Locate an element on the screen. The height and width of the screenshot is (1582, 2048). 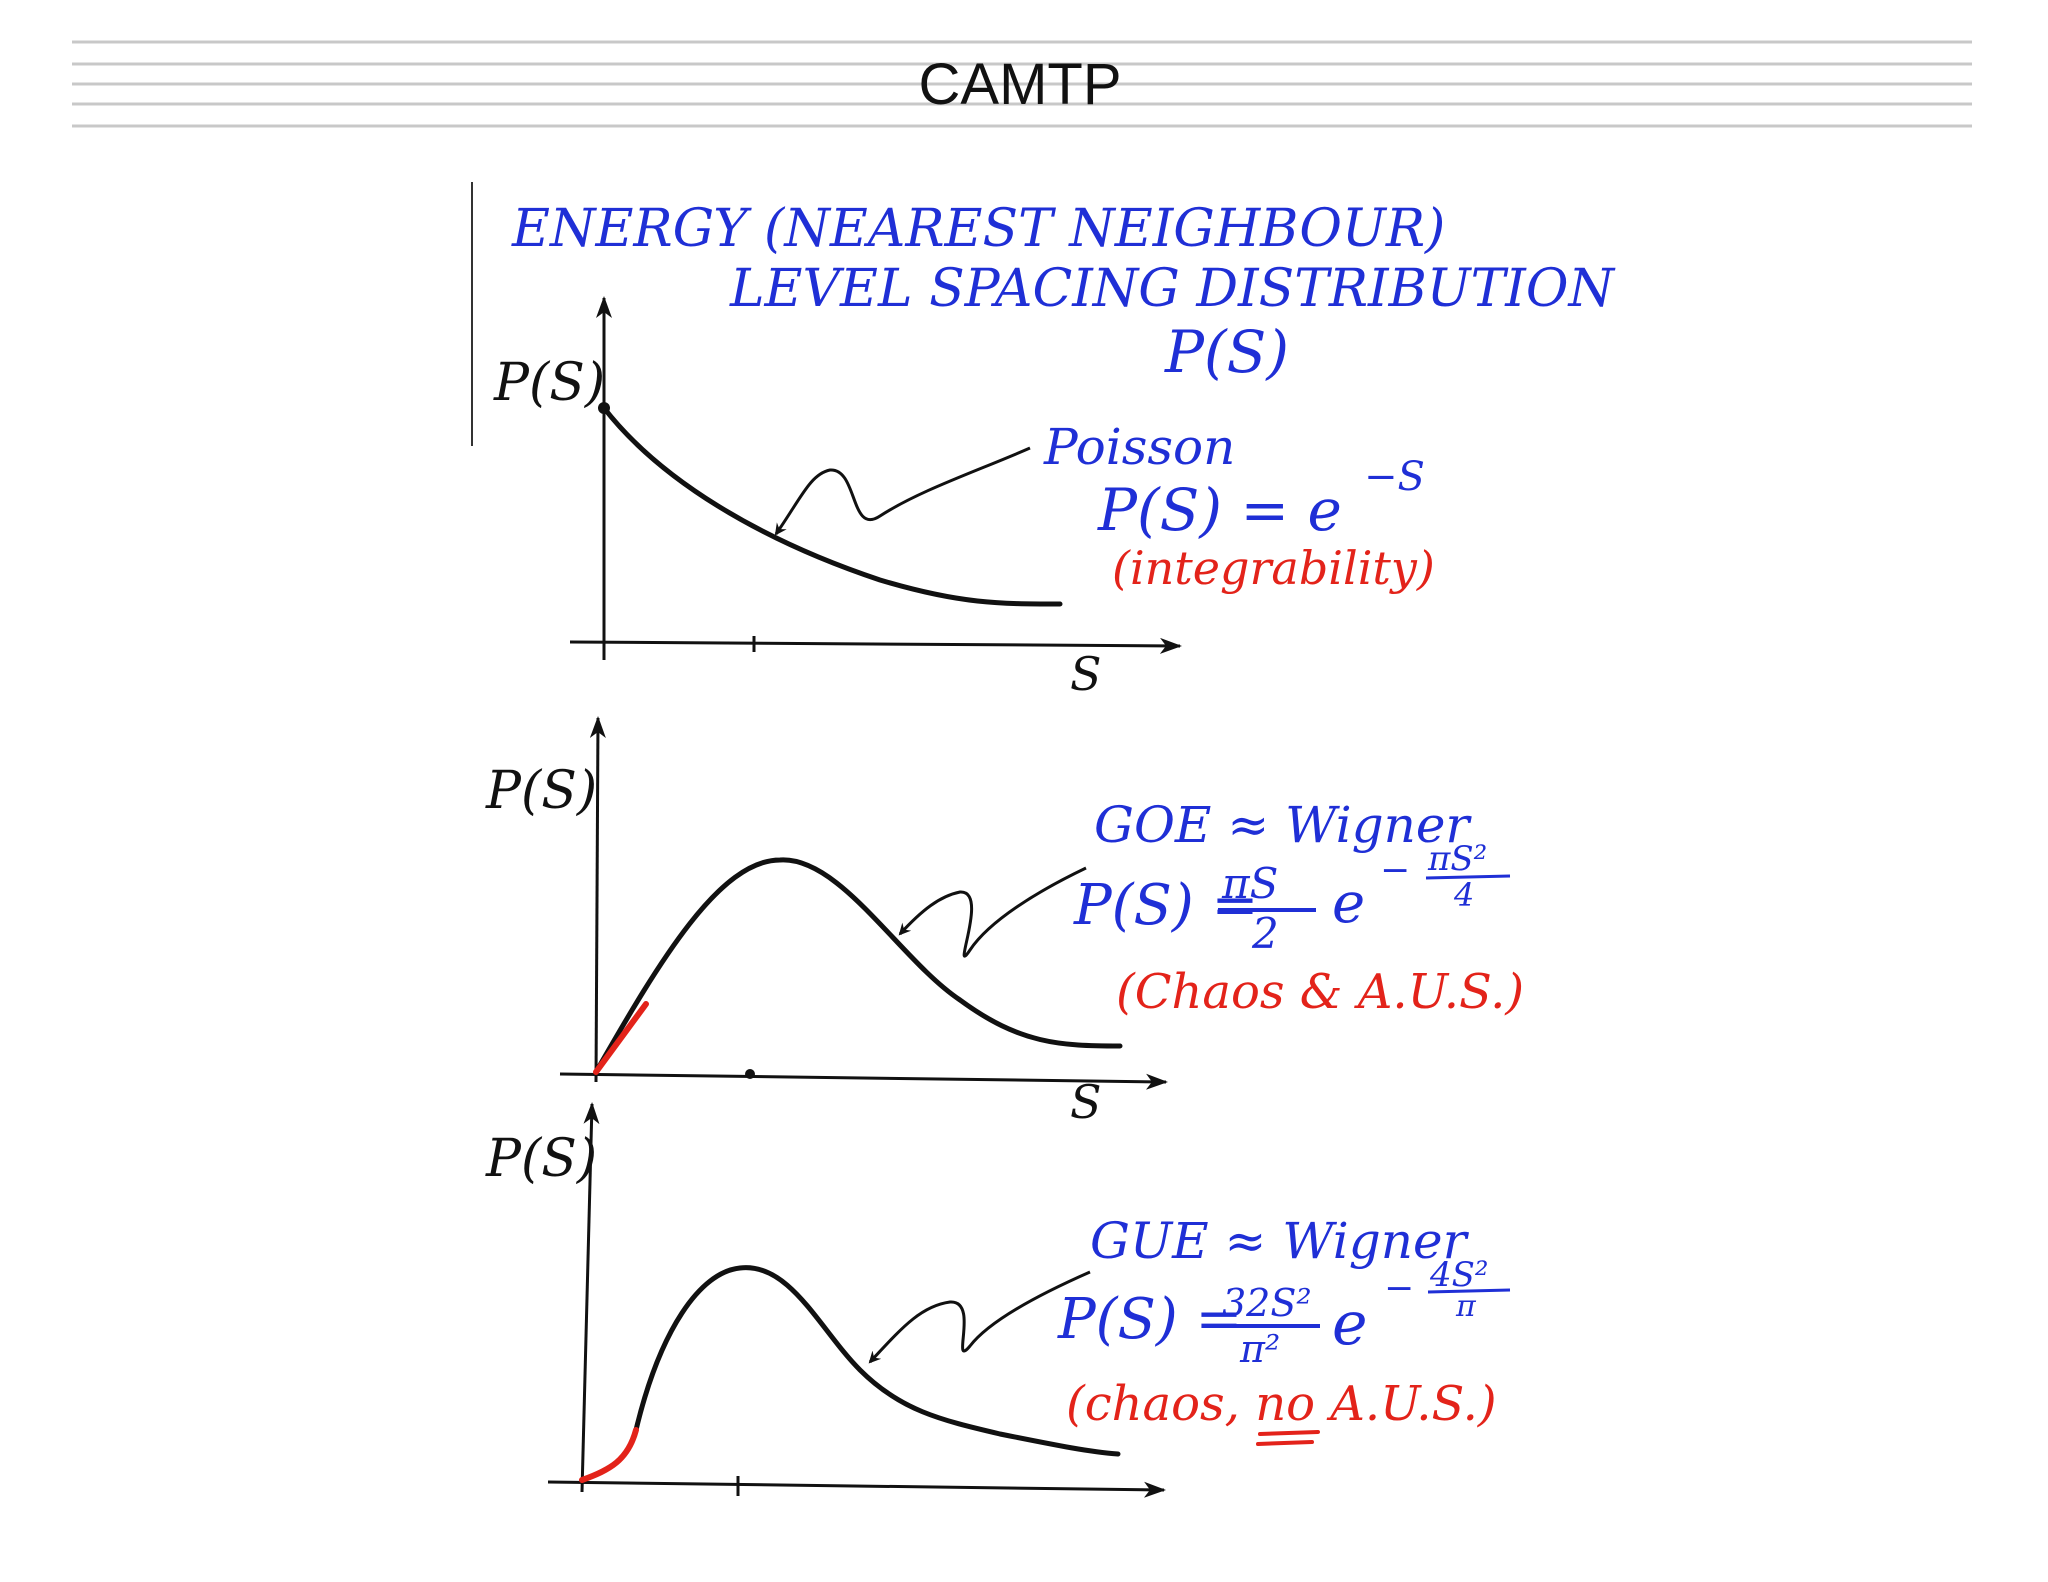
gue-curve is located at coordinates (850, 1374).